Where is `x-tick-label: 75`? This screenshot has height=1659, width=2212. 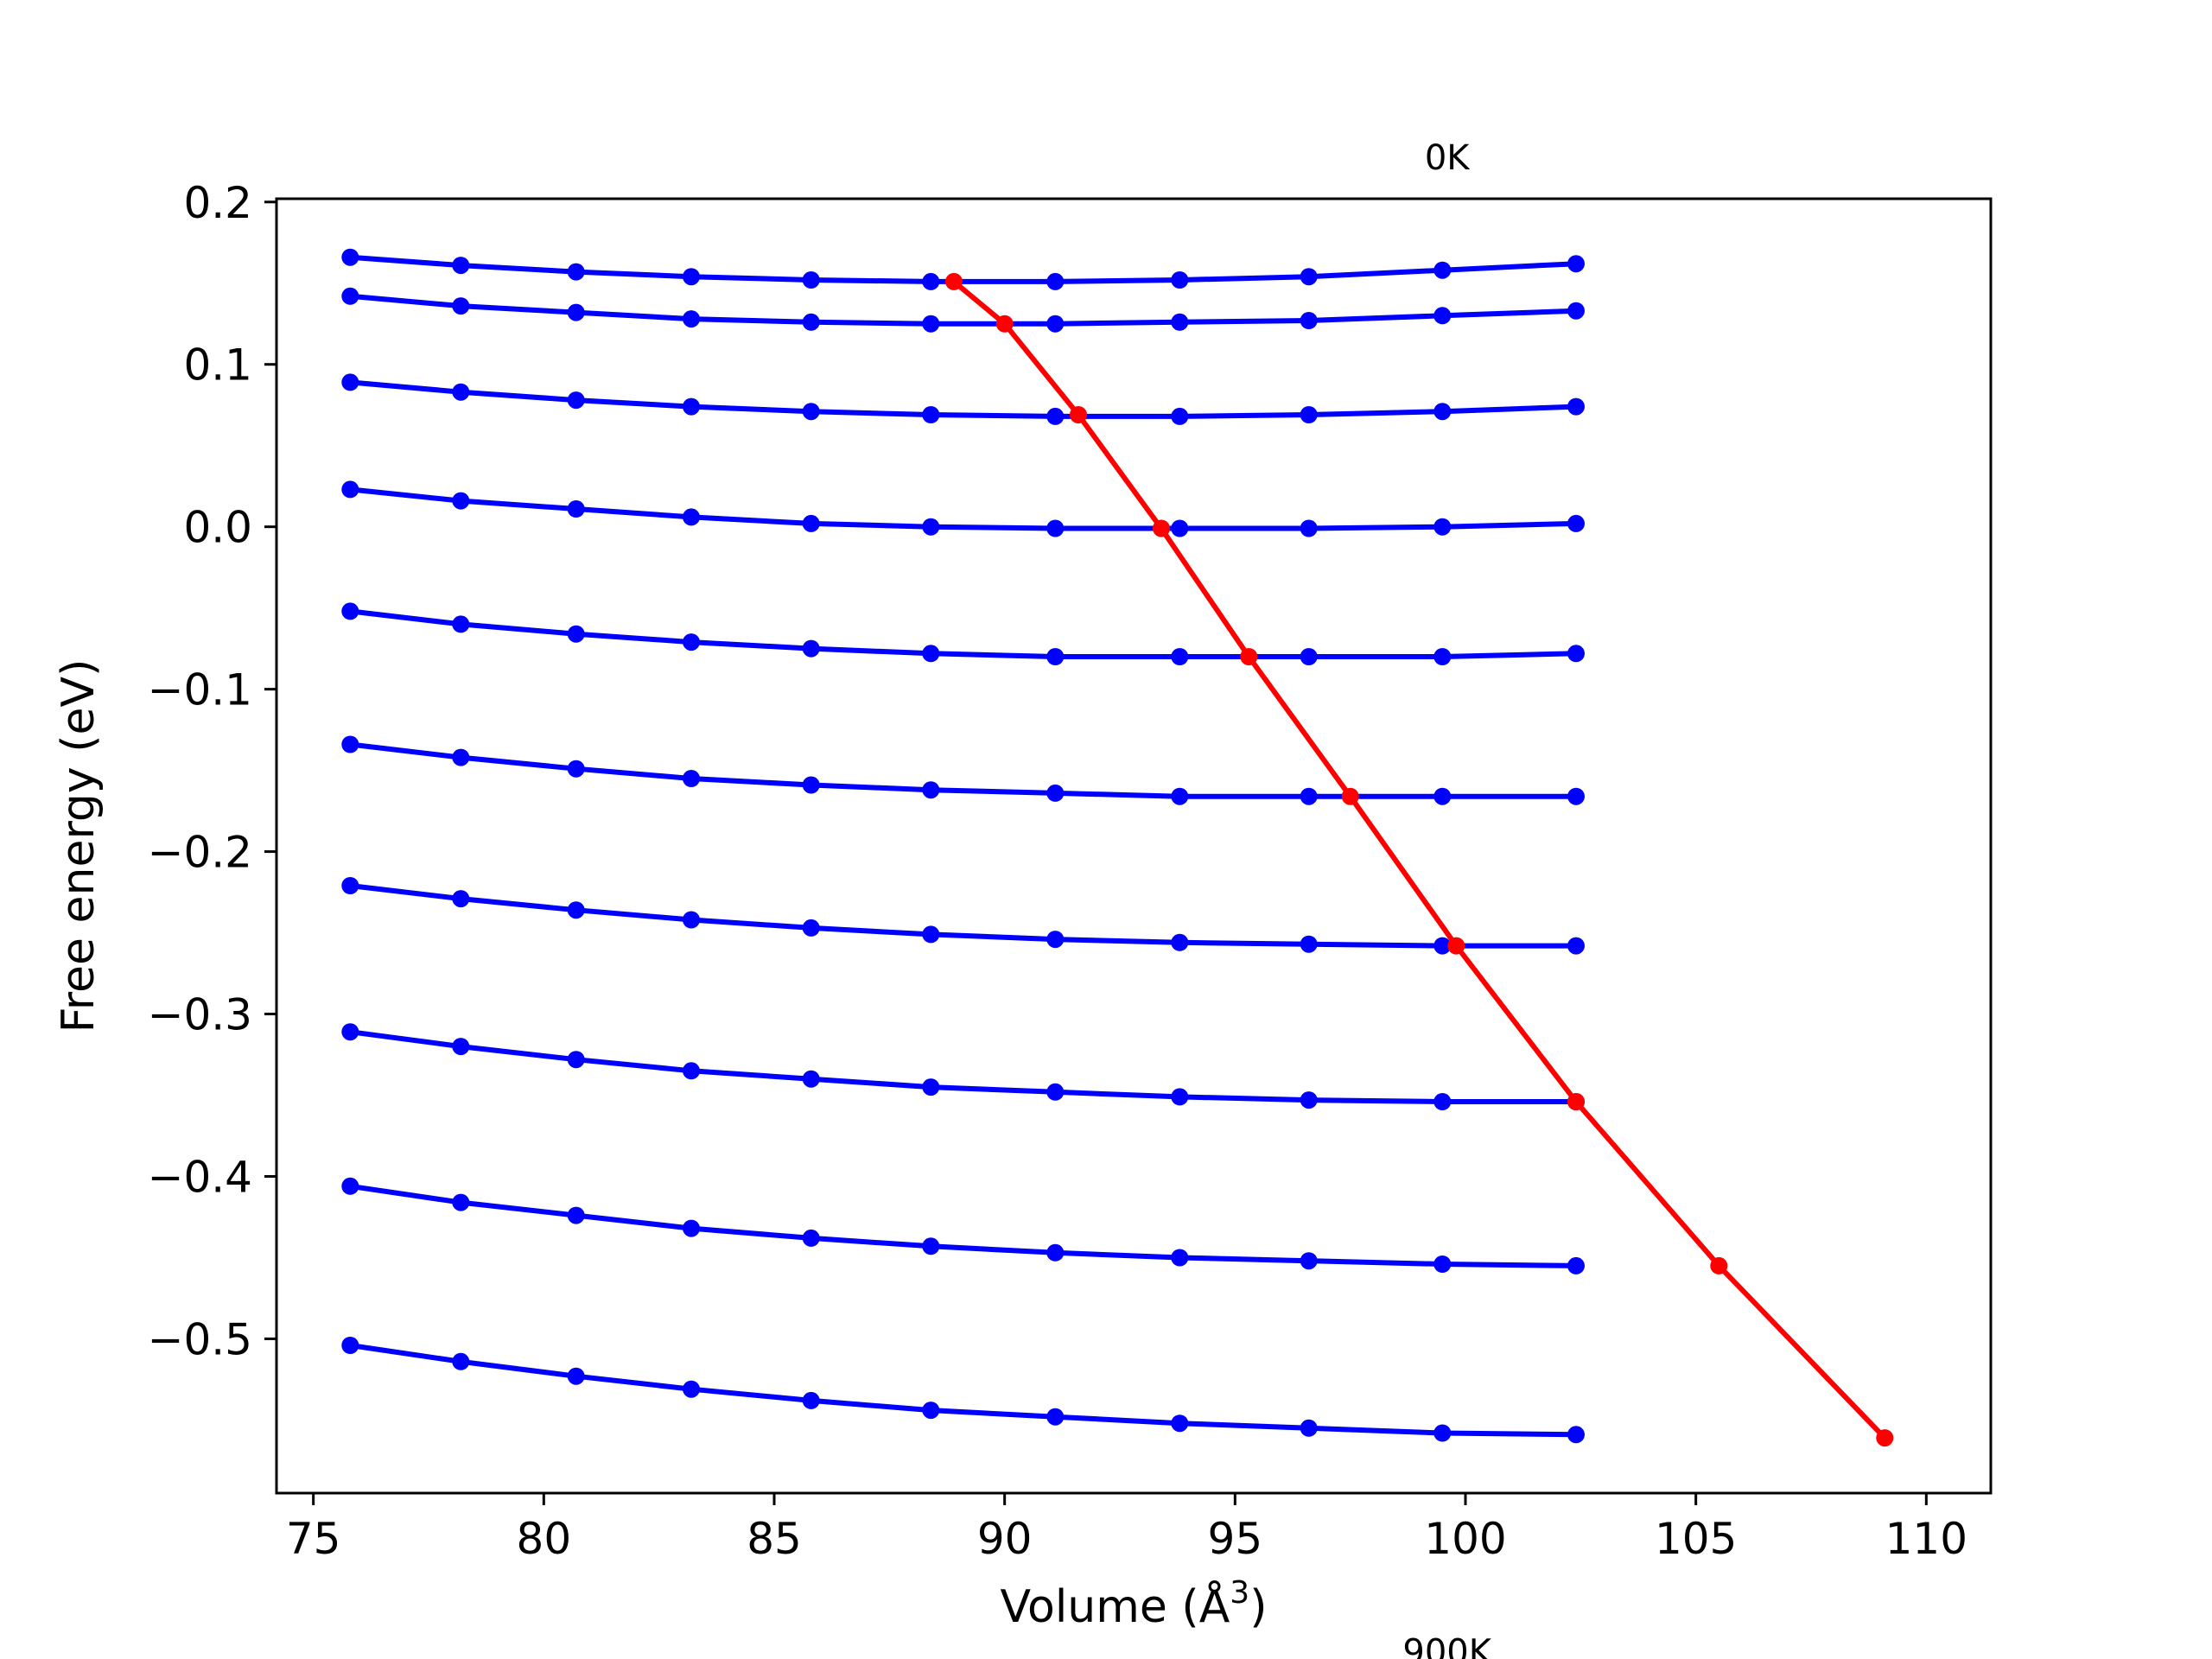 x-tick-label: 75 is located at coordinates (313, 1539).